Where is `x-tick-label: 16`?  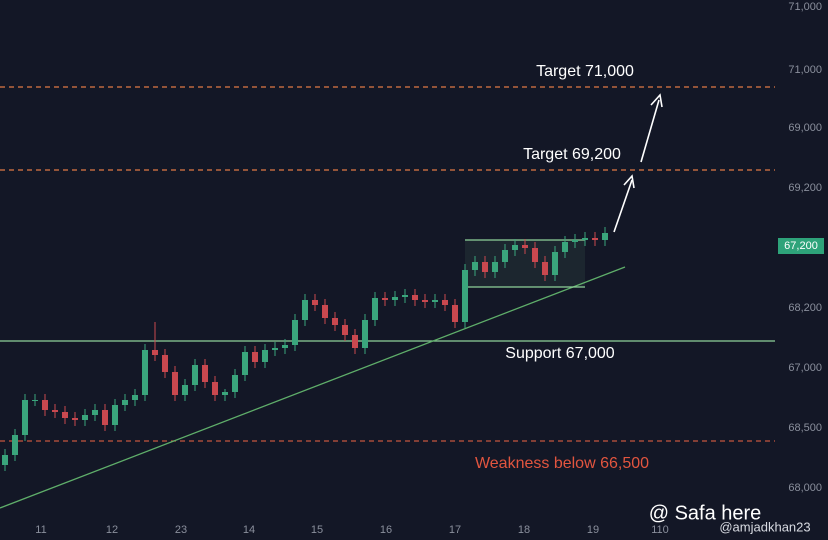 x-tick-label: 16 is located at coordinates (386, 530).